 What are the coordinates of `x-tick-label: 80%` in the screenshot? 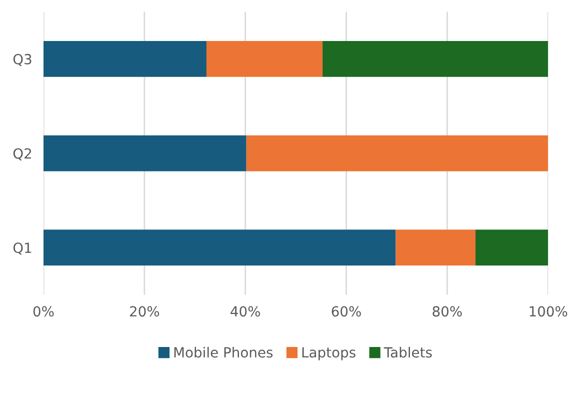 It's located at (447, 311).